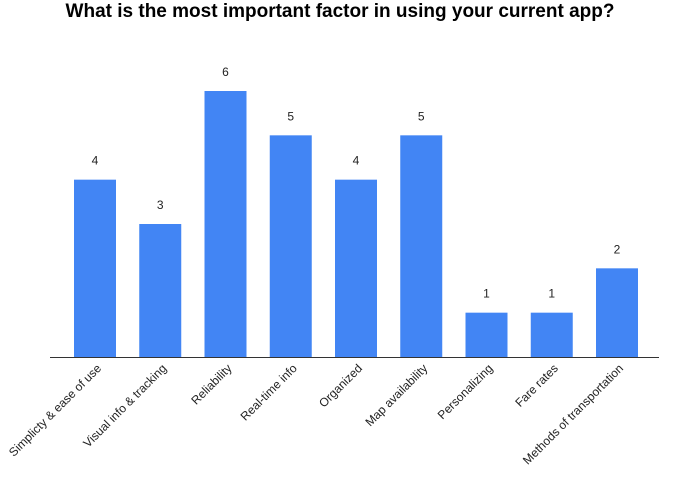 The height and width of the screenshot is (495, 680). What do you see at coordinates (160, 205) in the screenshot?
I see `data-label: 3` at bounding box center [160, 205].